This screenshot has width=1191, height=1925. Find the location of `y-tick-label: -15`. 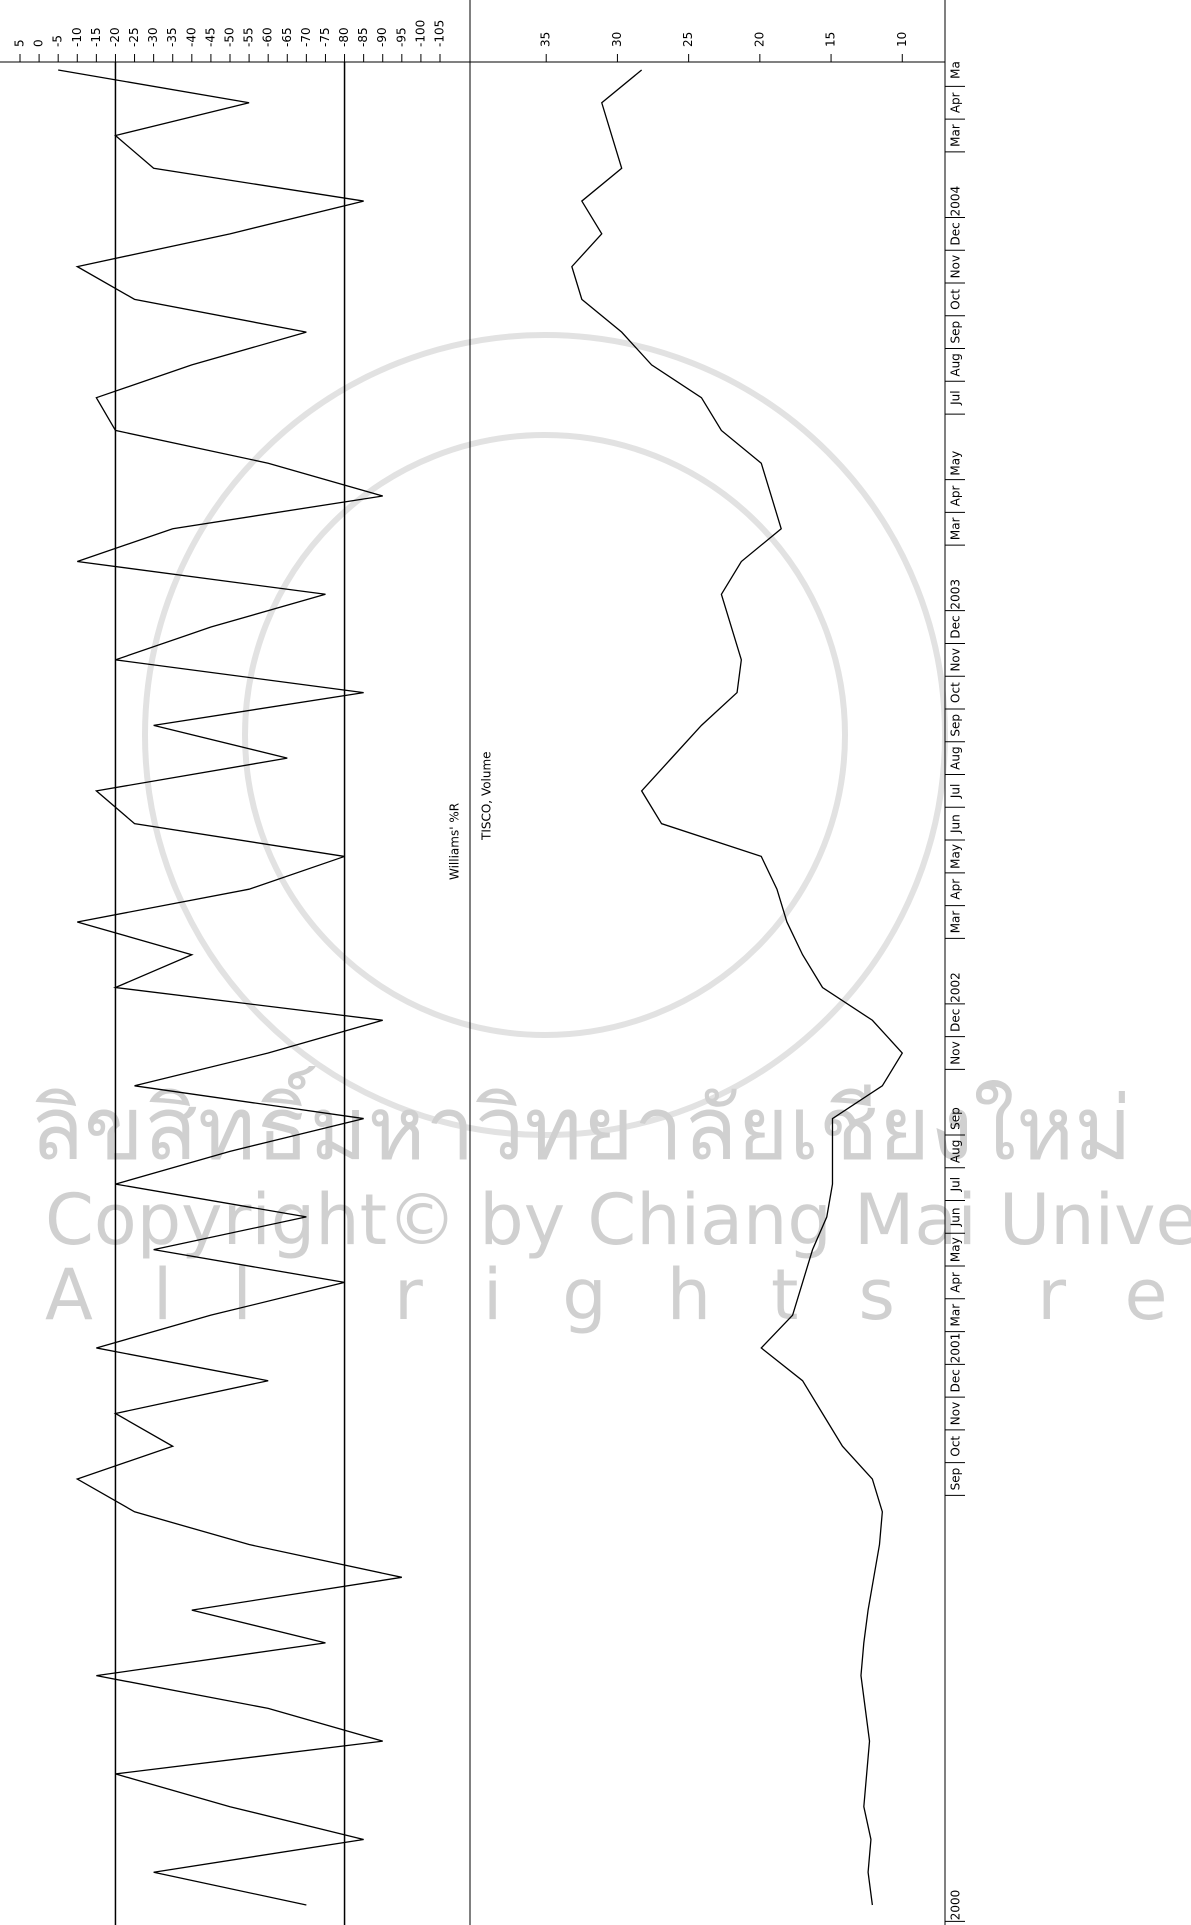

y-tick-label: -15 is located at coordinates (96, 37).